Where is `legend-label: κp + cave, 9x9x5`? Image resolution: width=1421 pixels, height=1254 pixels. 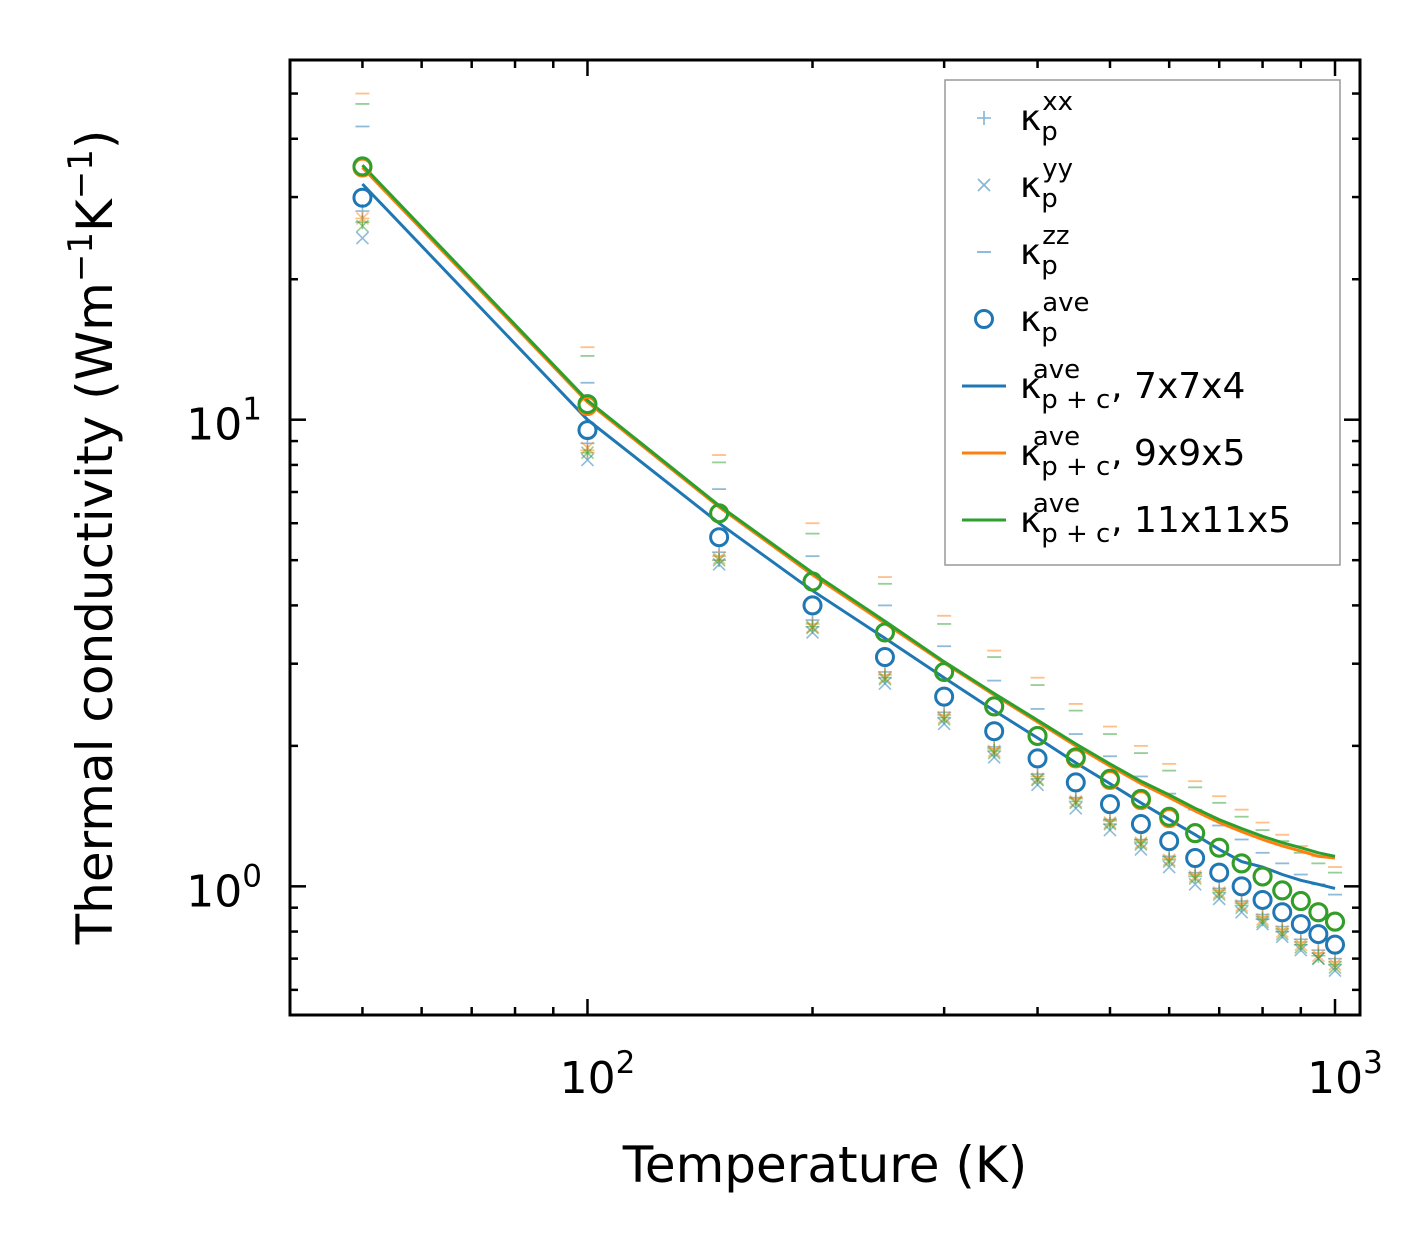
legend-label: κp + cave, 9x9x5 is located at coordinates (1132, 452).